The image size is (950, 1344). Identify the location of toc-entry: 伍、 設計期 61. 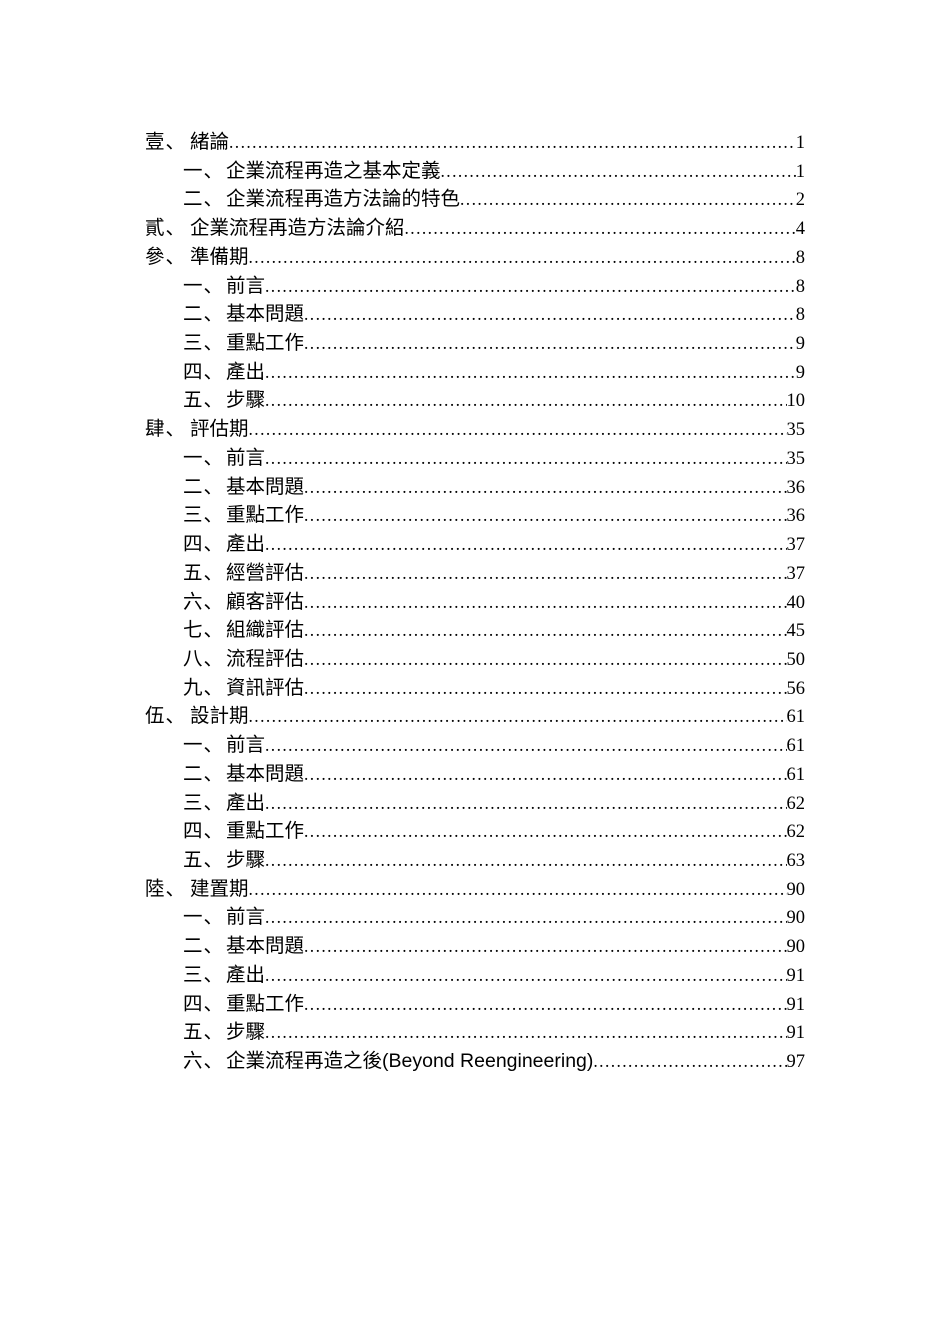
(475, 716).